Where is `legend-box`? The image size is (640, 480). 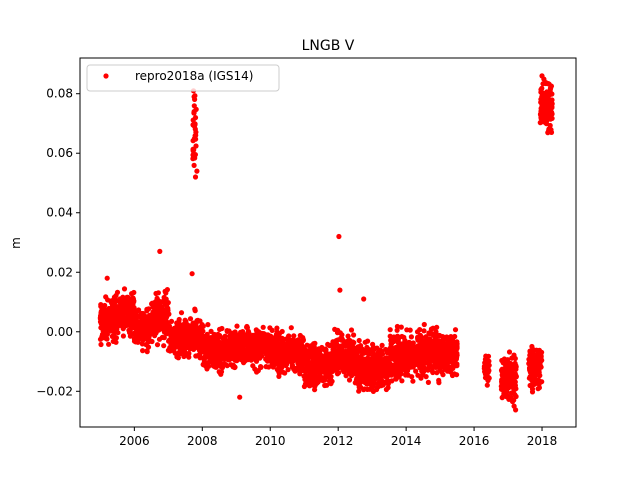
legend-box is located at coordinates (183, 78).